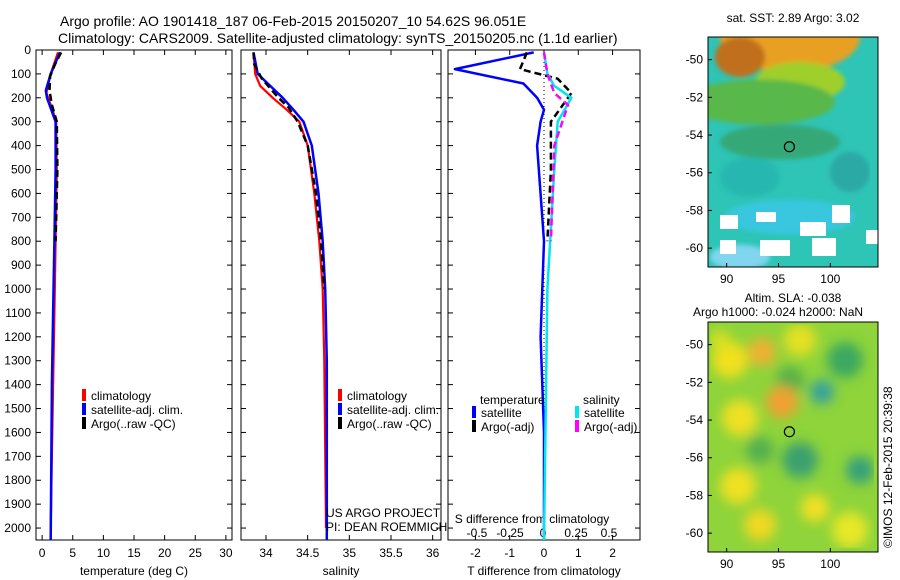 The height and width of the screenshot is (580, 900). Describe the element at coordinates (477, 533) in the screenshot. I see `top-tick-label: -0.5` at that location.